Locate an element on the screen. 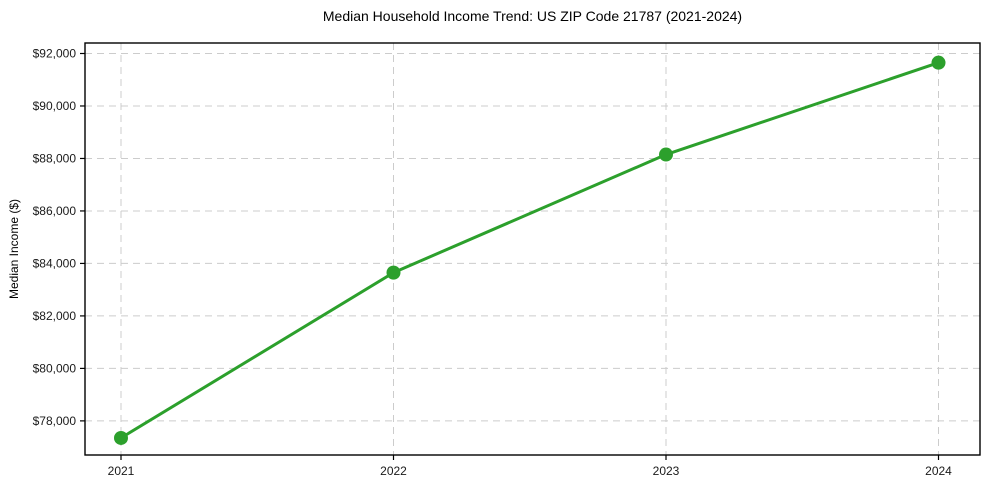  y-tick-label: $92,000 is located at coordinates (55, 53).